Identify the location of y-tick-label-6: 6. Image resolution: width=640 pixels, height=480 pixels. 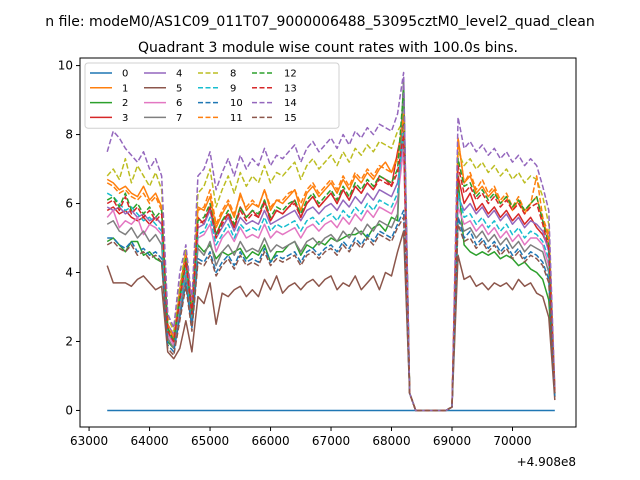
(69, 204).